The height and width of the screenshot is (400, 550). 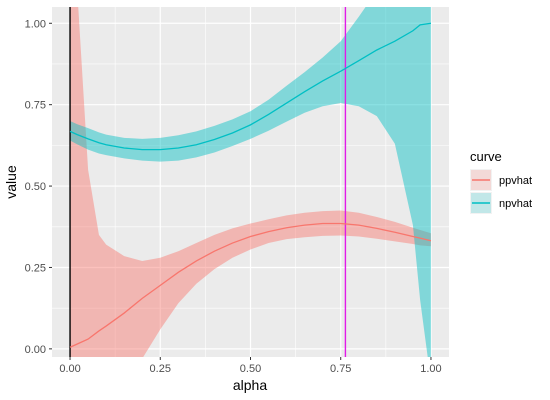 I want to click on x-tick-label: 1.00, so click(x=430, y=369).